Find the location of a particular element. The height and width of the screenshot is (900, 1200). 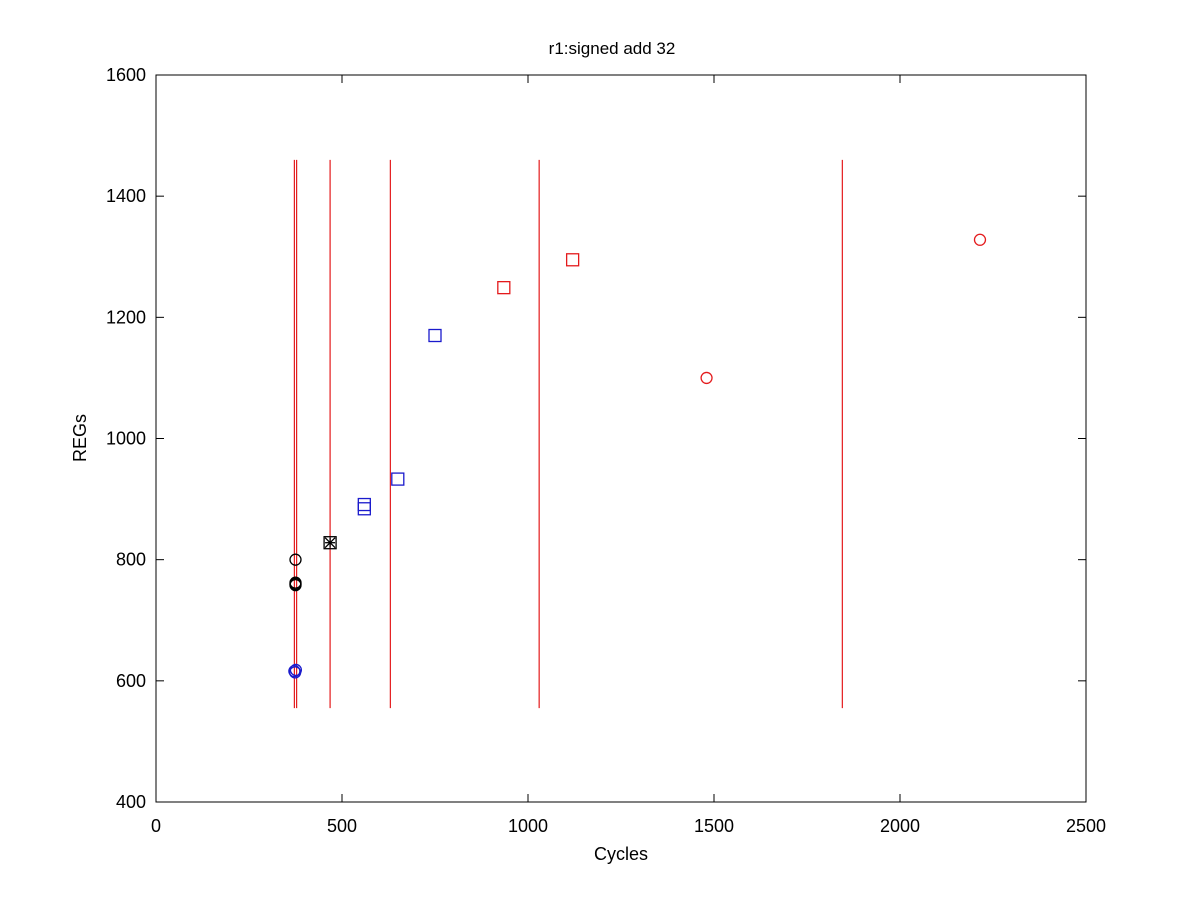

y-tick-label: 800 is located at coordinates (131, 560).